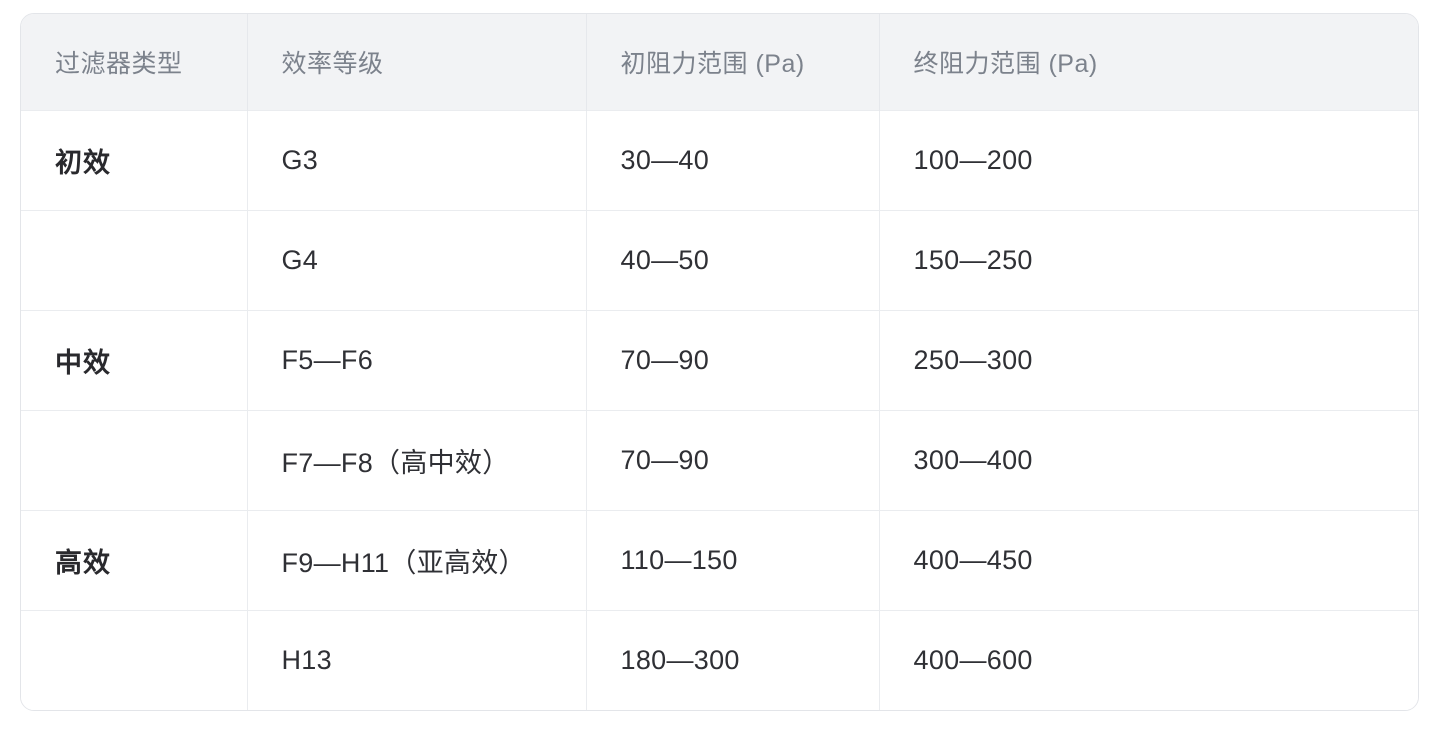 This screenshot has width=1448, height=734. Describe the element at coordinates (1148, 460) in the screenshot. I see `cell-final-resistance: 300—400` at that location.